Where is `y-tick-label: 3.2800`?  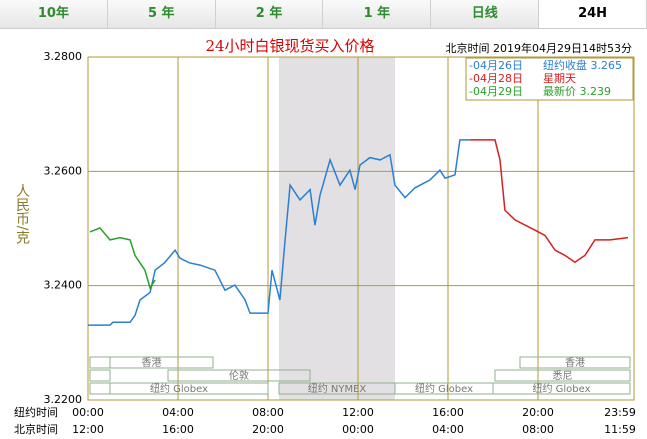
y-tick-label: 3.2800 is located at coordinates (63, 56).